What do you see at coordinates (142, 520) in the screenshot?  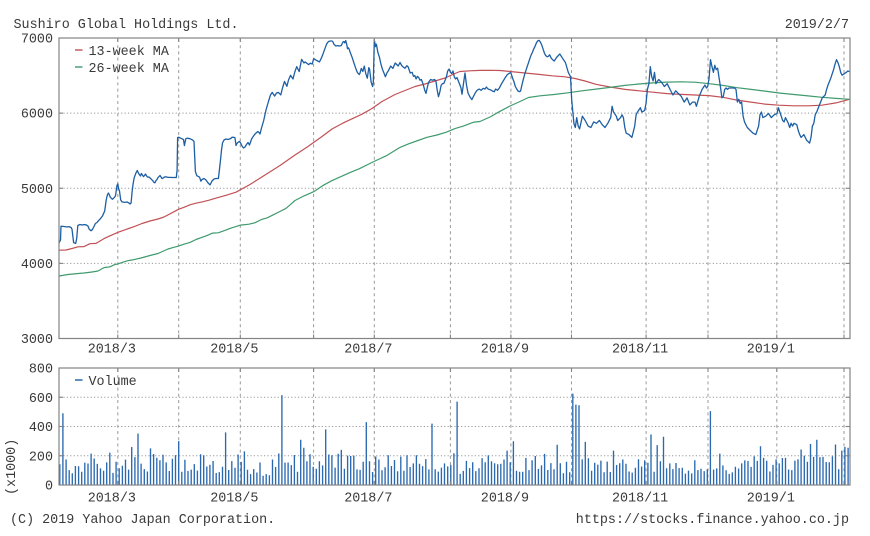 I see `svg-text:(C) 2019 Yahoo Japan Corporati: (C) 2019 Yahoo Japan Corporation.` at bounding box center [142, 520].